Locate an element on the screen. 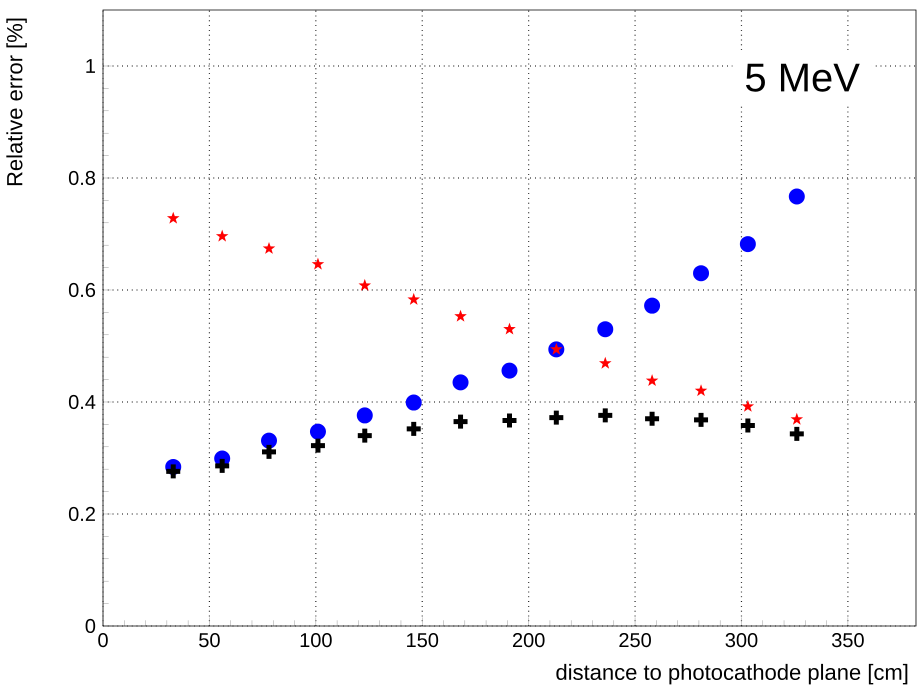 This screenshot has height=686, width=918. y-tick-label: 0.4 is located at coordinates (82, 402).